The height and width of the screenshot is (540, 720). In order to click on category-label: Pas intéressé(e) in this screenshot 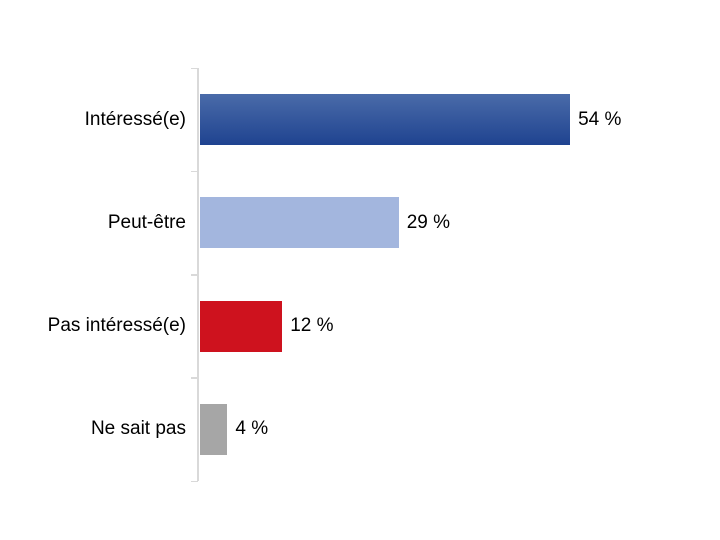, I will do `click(116, 326)`.